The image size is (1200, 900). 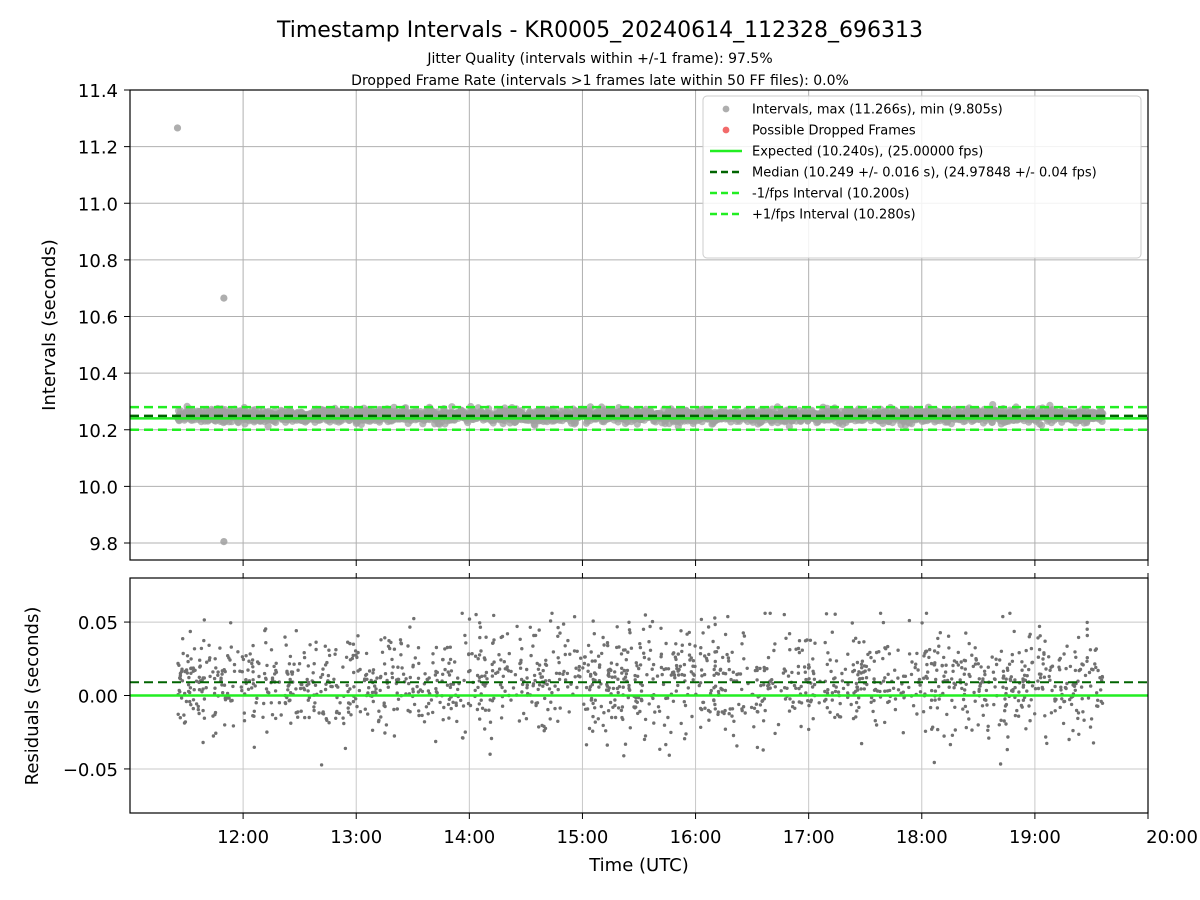 What do you see at coordinates (90, 770) in the screenshot?
I see `bottom-y-tick-label: −0.05` at bounding box center [90, 770].